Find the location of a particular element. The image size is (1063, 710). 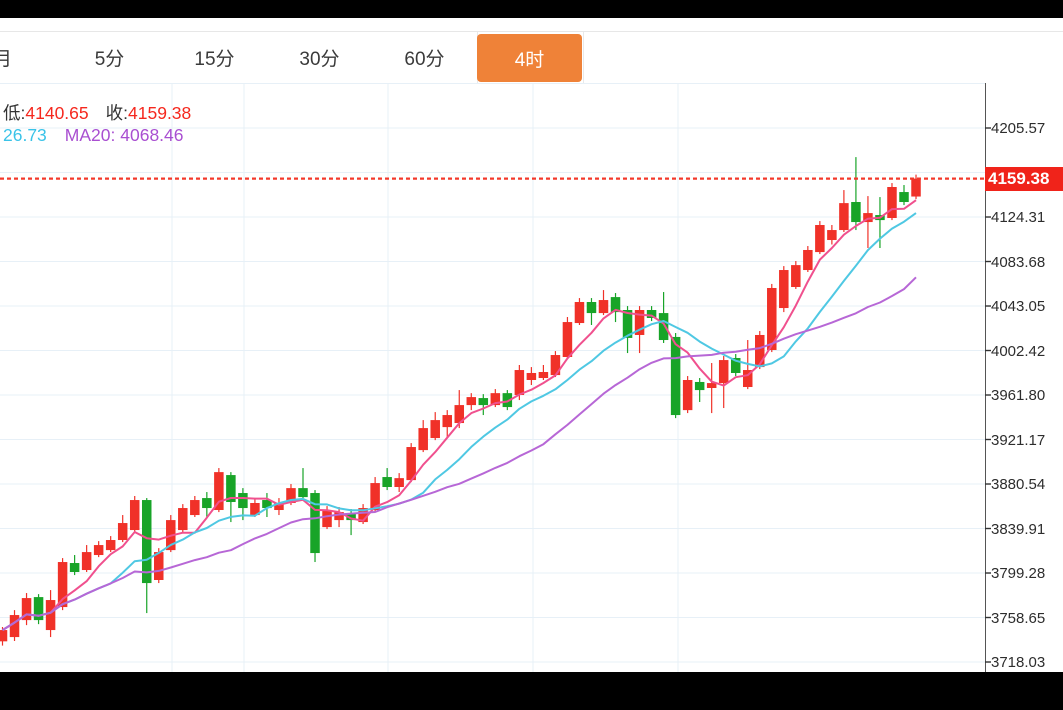

timeframe-tabbar: 月 5分 15分 30分 60分 4时 is located at coordinates (531, 50).